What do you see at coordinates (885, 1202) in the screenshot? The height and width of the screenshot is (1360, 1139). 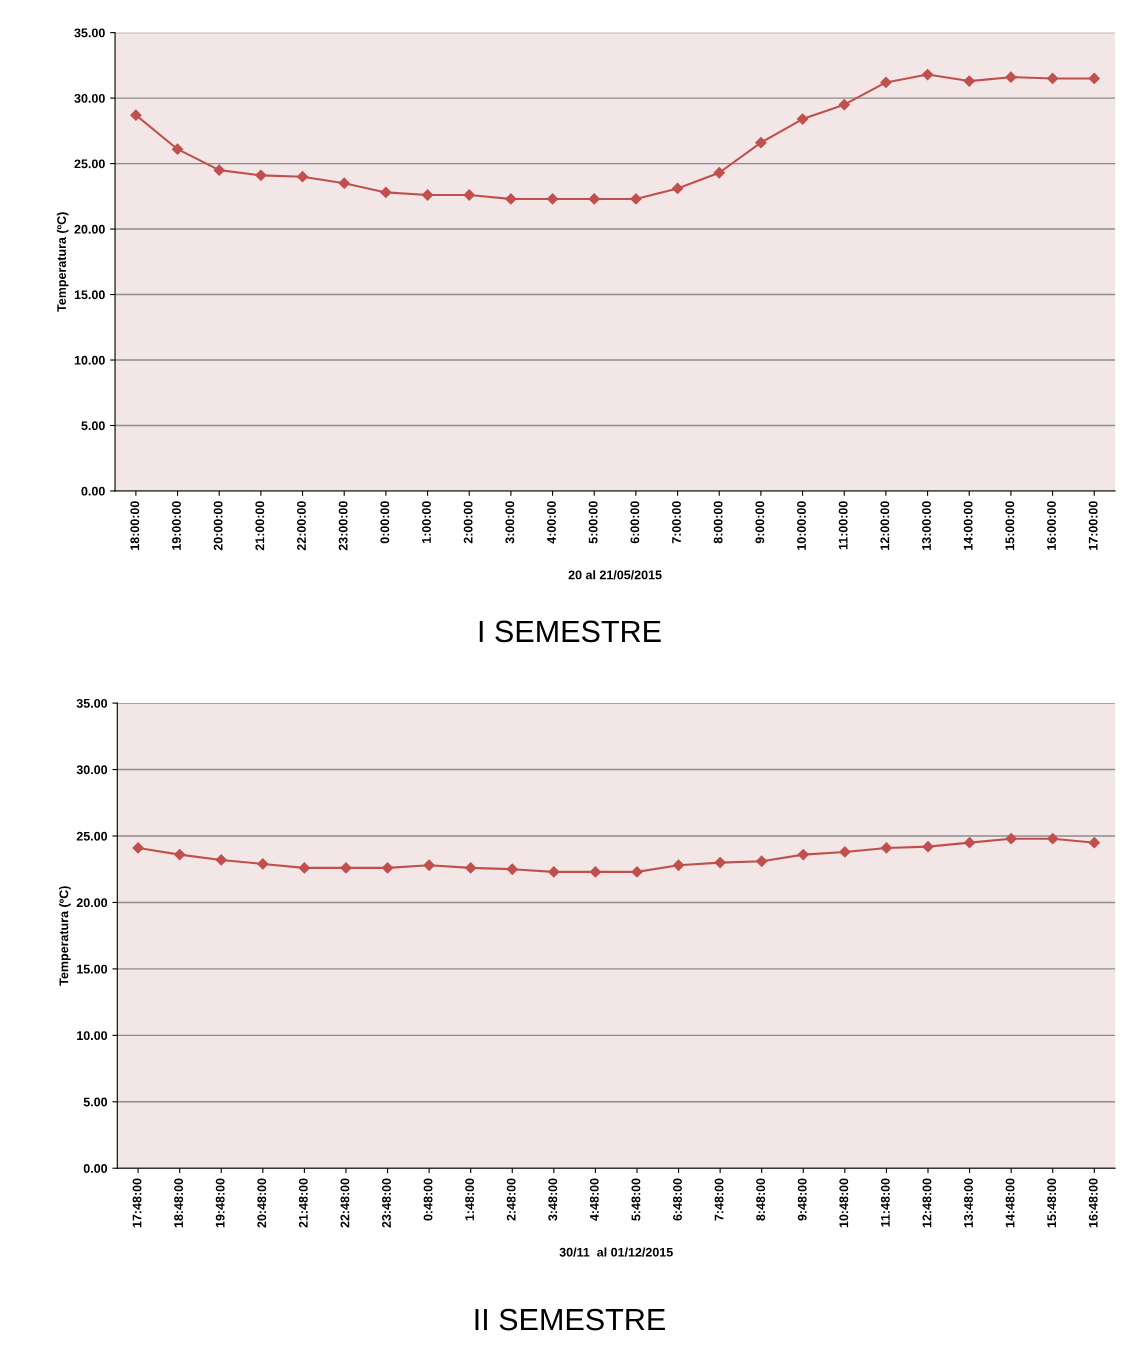 I see `x-tick-label: 11:48:00` at bounding box center [885, 1202].